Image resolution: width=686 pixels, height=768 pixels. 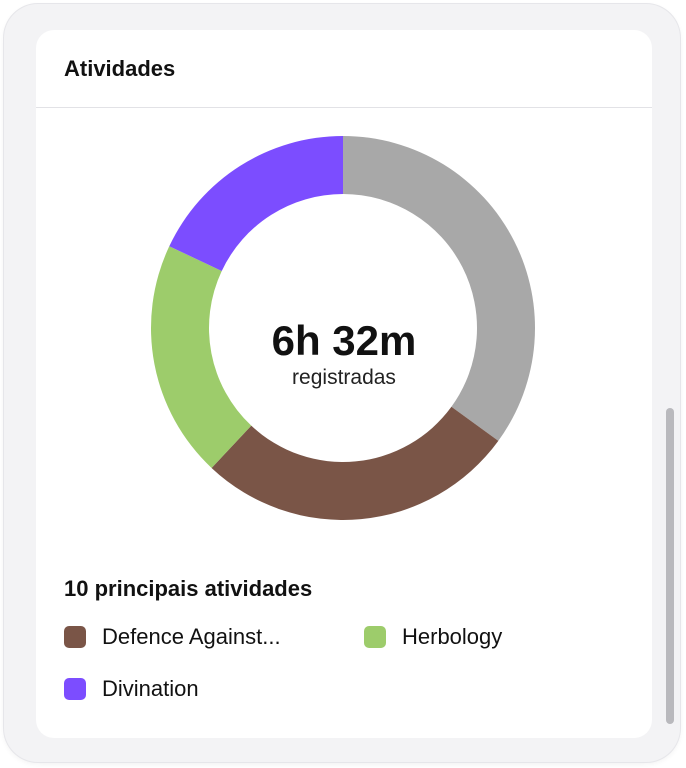 I want to click on legend-label: Divination, so click(x=150, y=688).